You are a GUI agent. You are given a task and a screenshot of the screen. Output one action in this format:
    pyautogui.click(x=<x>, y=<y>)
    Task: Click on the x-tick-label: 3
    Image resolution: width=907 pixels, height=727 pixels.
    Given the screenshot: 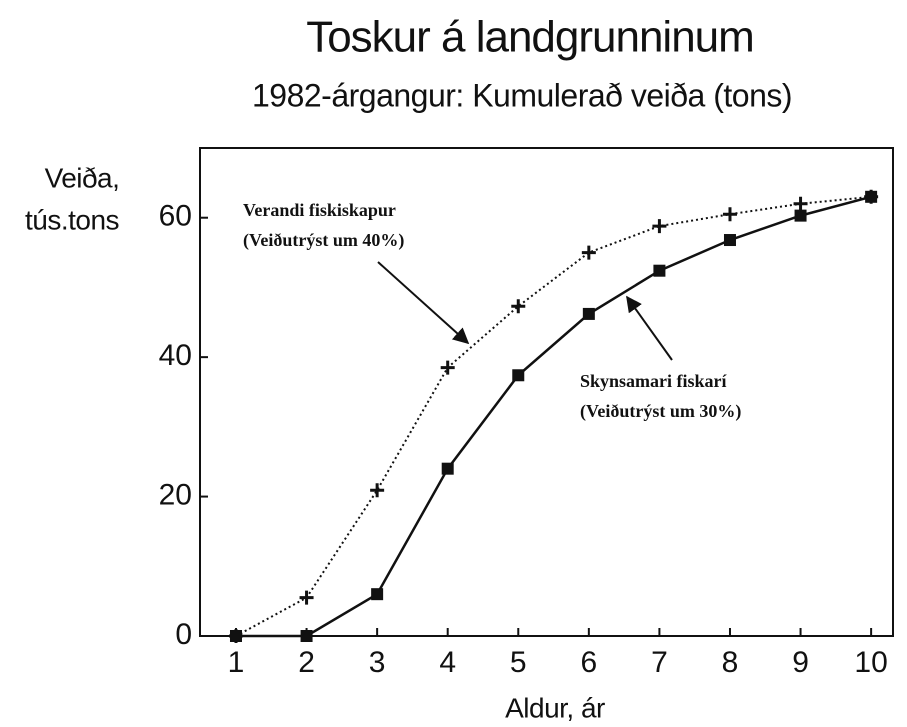 What is the action you would take?
    pyautogui.click(x=377, y=662)
    